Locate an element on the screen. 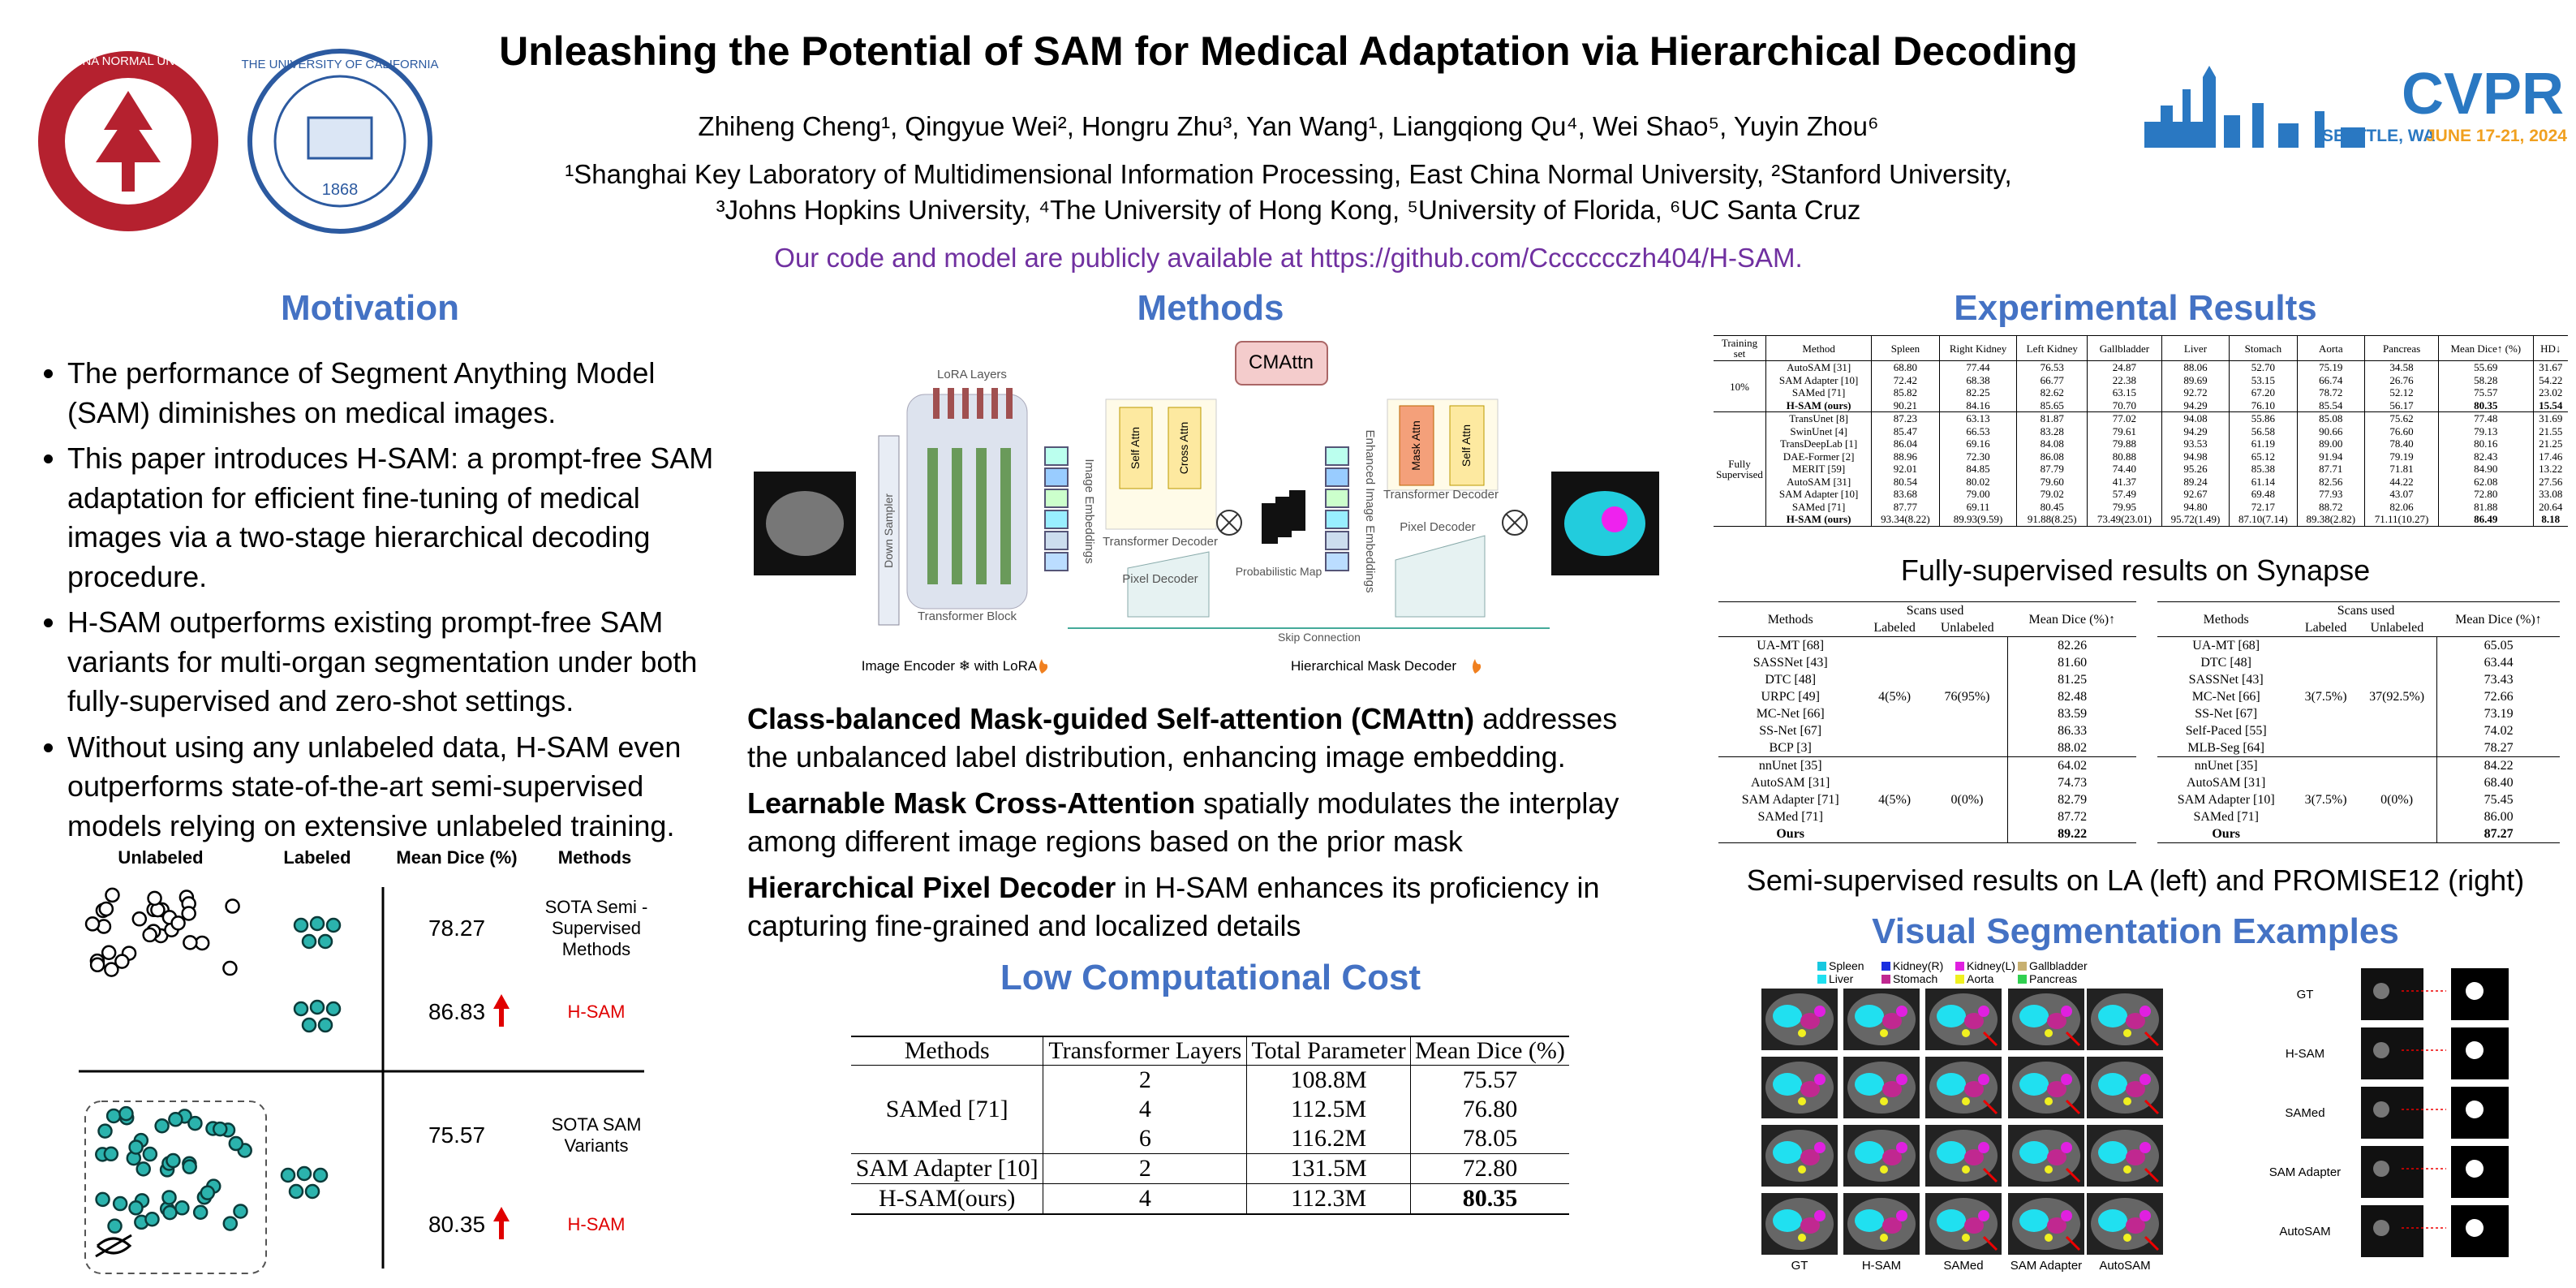 Image resolution: width=2576 pixels, height=1288 pixels. cell: MERIT [59] is located at coordinates (1818, 470).